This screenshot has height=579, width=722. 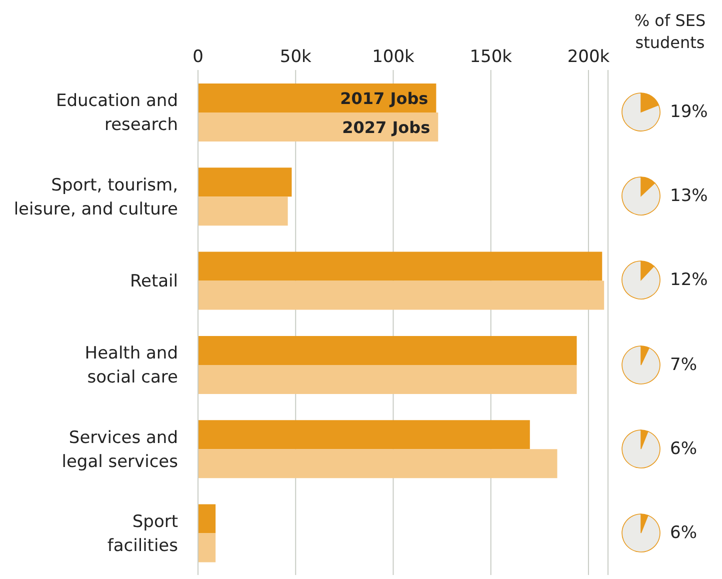 I want to click on text: % of SES students, so click(x=670, y=32).